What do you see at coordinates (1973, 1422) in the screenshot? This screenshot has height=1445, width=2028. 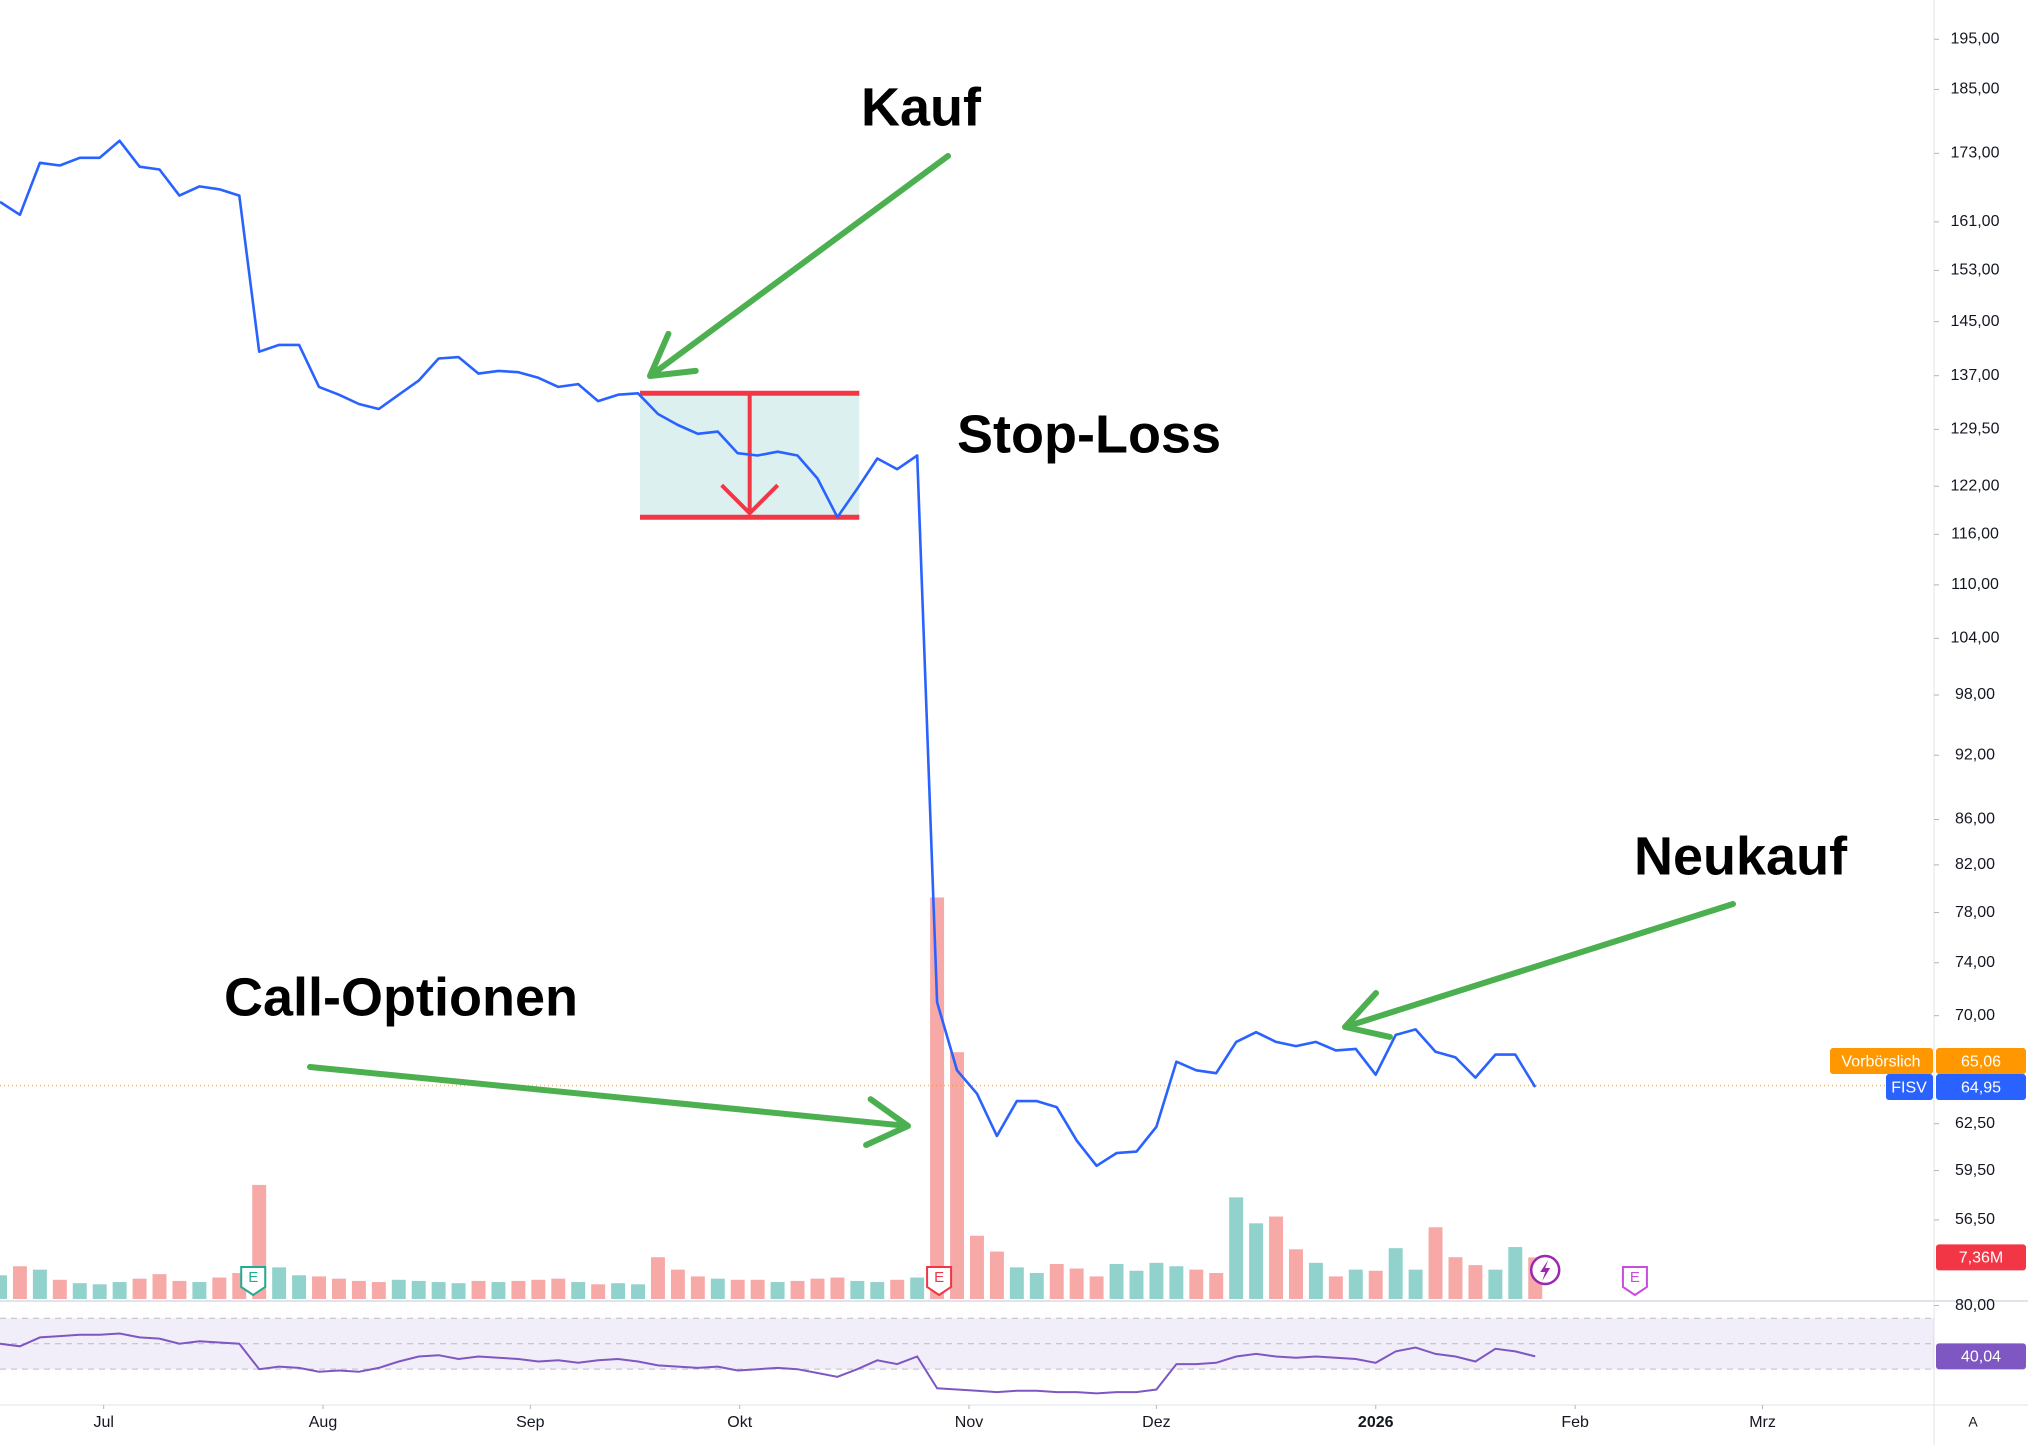 I see `corner-label: A` at bounding box center [1973, 1422].